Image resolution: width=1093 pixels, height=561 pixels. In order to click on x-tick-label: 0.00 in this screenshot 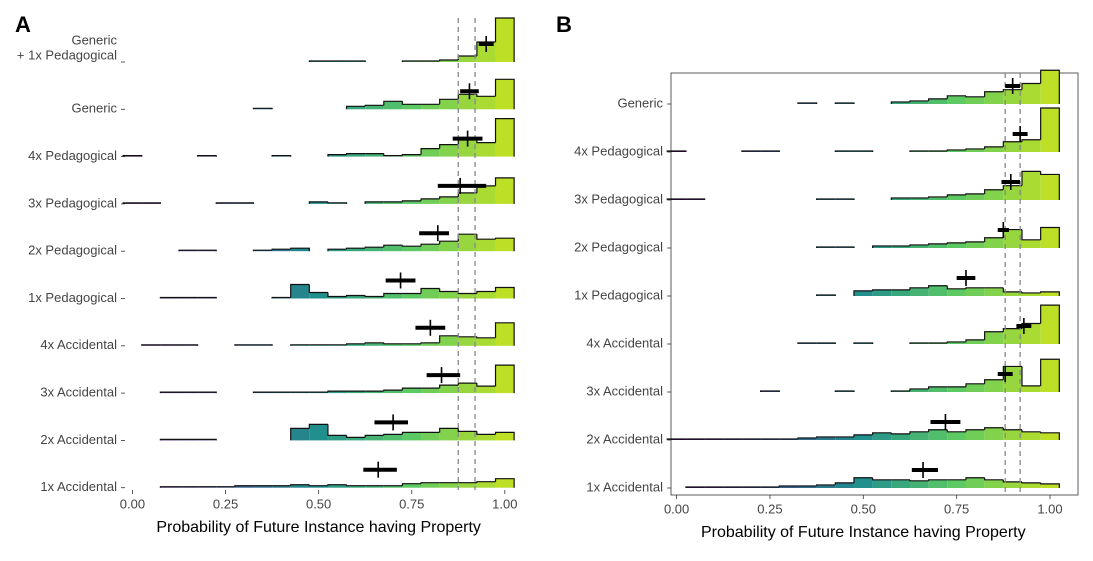, I will do `click(132, 503)`.